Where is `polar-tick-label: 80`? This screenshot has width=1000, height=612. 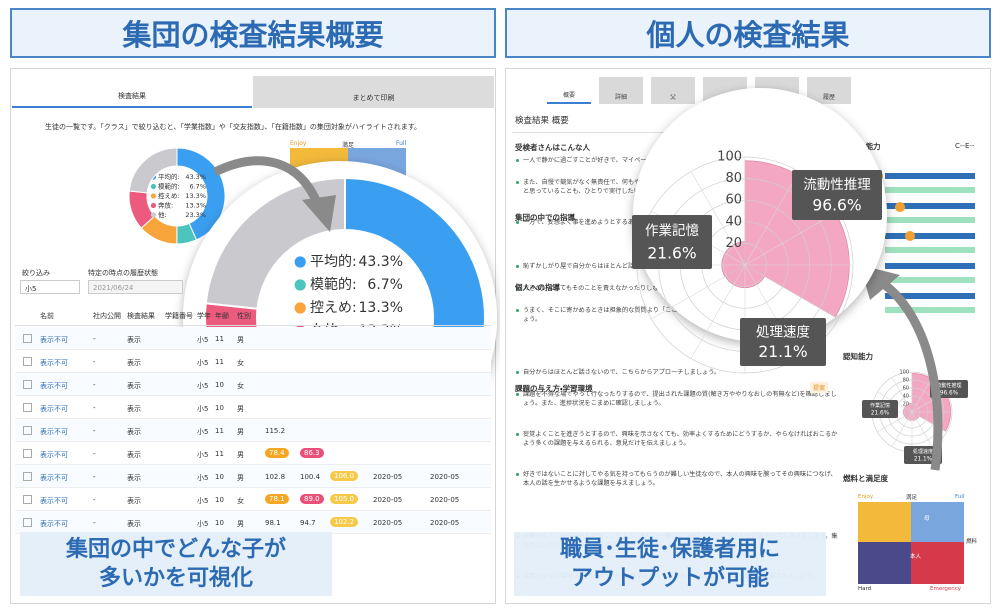 polar-tick-label: 80 is located at coordinates (733, 178).